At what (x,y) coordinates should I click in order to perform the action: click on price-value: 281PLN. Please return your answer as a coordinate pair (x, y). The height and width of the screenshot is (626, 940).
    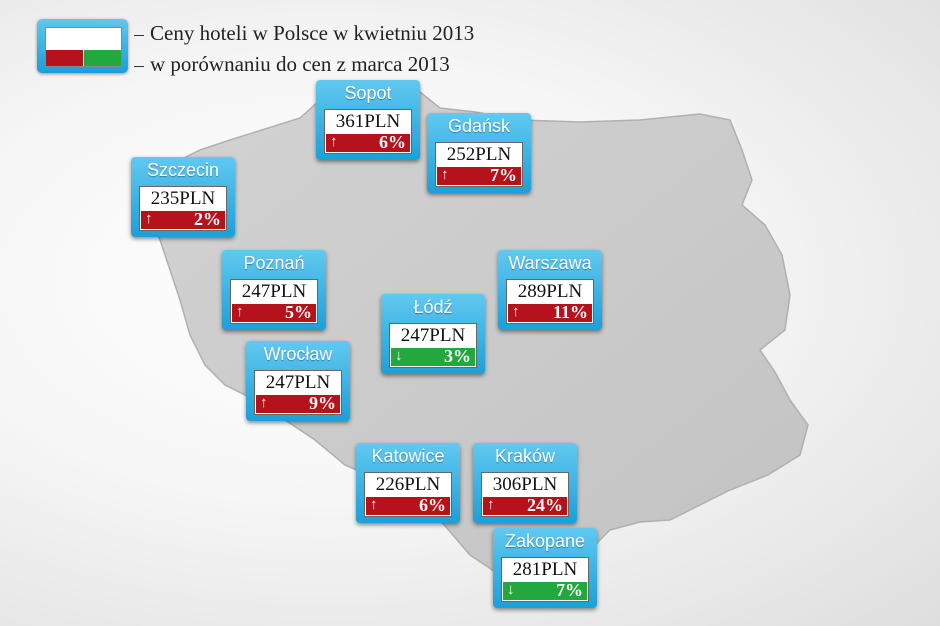
    Looking at the image, I should click on (545, 569).